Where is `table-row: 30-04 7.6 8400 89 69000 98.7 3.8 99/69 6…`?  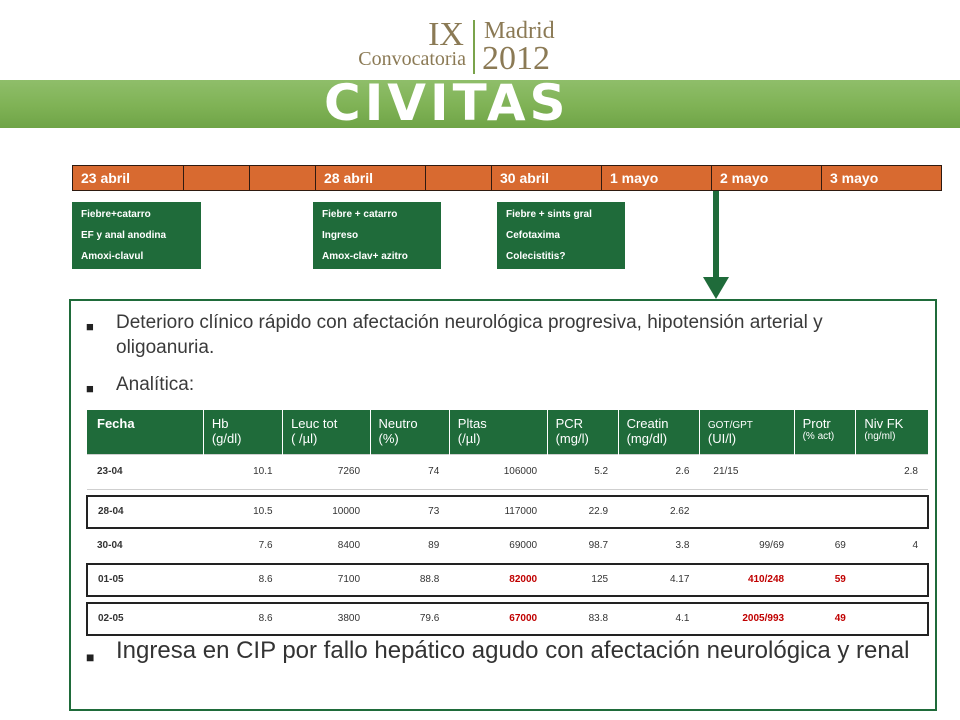 table-row: 30-04 7.6 8400 89 69000 98.7 3.8 99/69 6… is located at coordinates (507, 546).